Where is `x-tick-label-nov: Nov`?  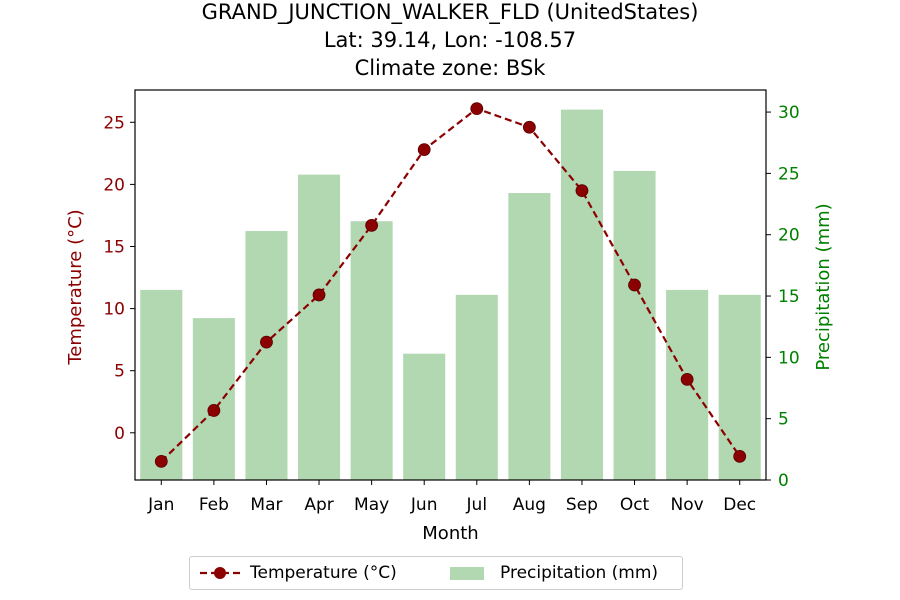
x-tick-label-nov: Nov is located at coordinates (687, 505).